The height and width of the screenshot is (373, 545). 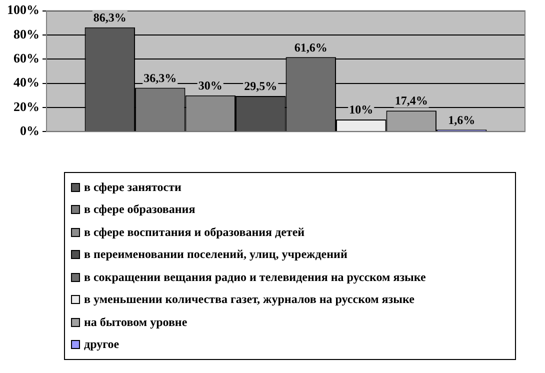 What do you see at coordinates (30, 130) in the screenshot?
I see `y-tick-label: 0%` at bounding box center [30, 130].